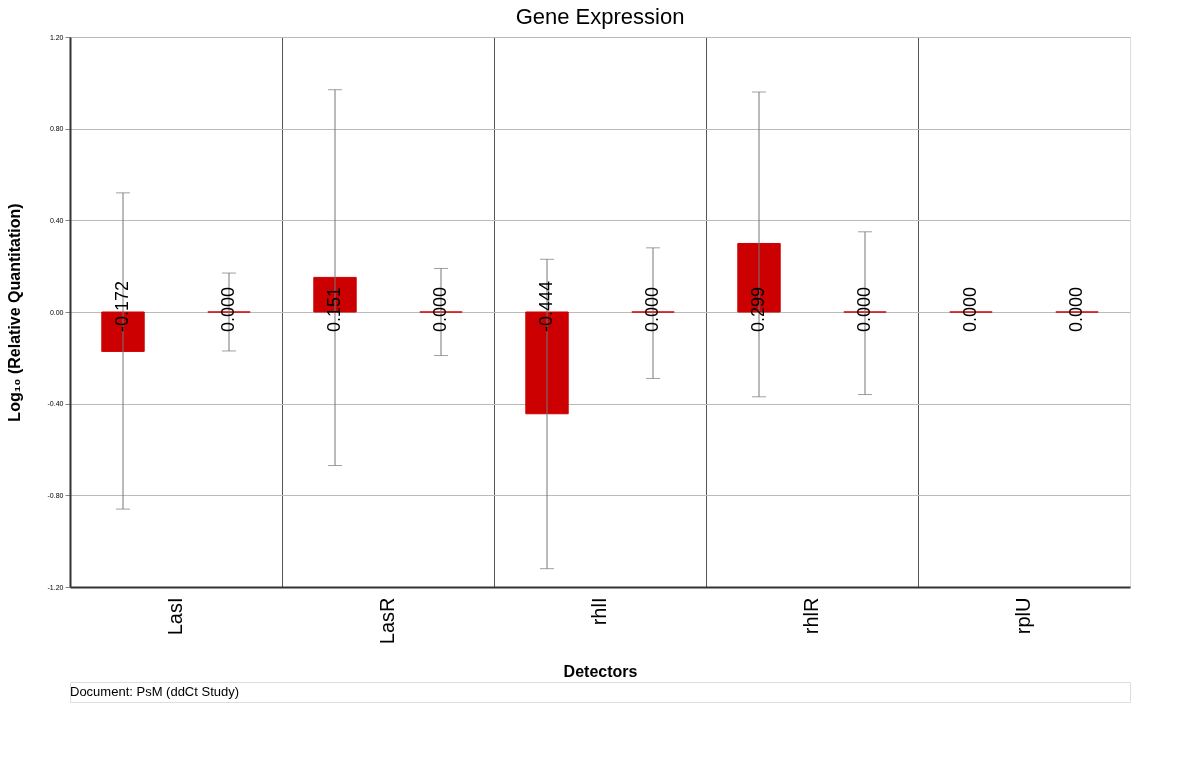 The image size is (1188, 767). What do you see at coordinates (334, 309) in the screenshot?
I see `data-label: 0.151` at bounding box center [334, 309].